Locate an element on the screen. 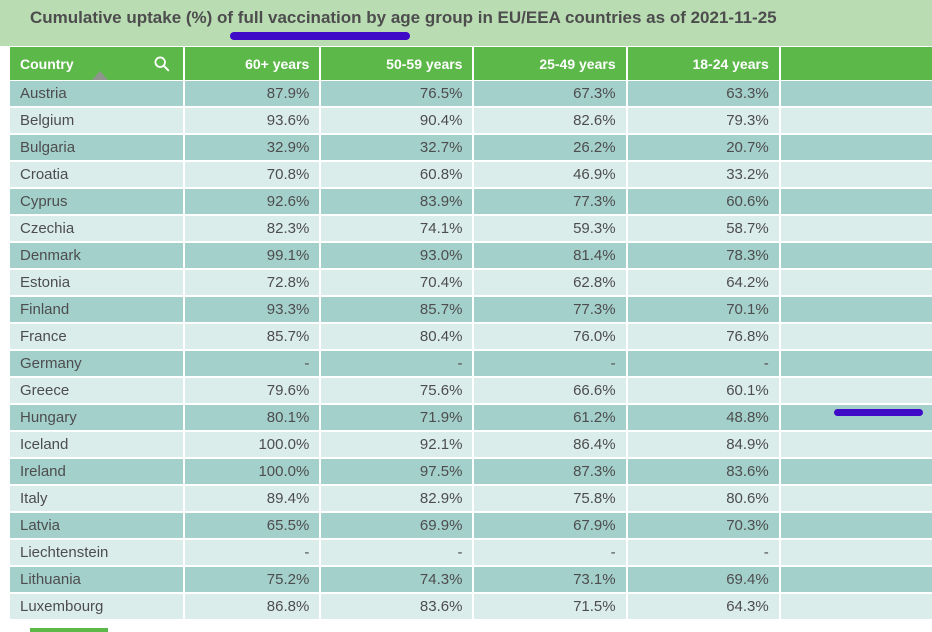  value-cell: 93.6% is located at coordinates (253, 121).